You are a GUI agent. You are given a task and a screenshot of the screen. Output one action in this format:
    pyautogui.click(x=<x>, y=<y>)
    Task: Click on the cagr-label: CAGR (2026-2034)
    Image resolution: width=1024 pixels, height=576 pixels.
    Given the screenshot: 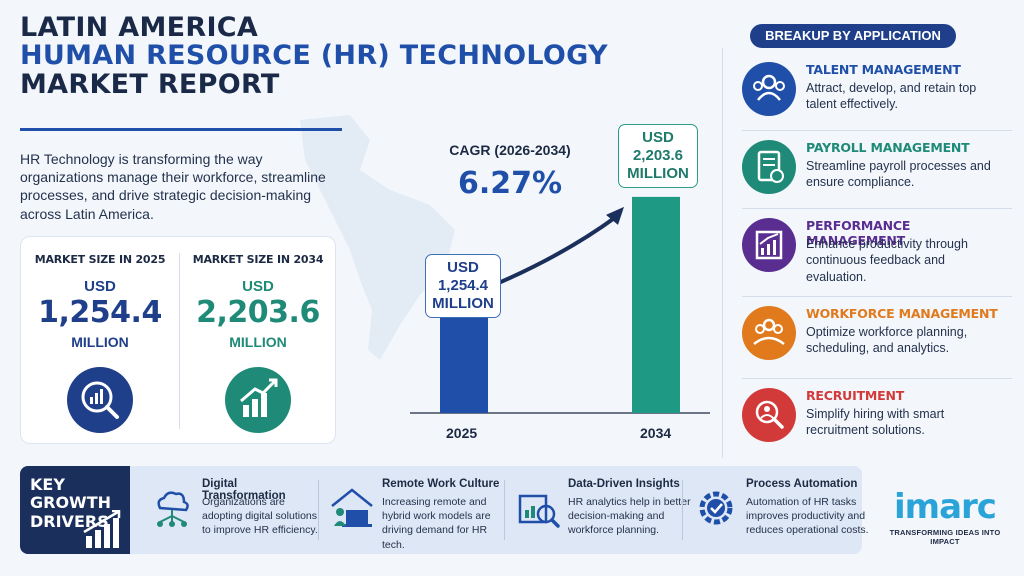 What is the action you would take?
    pyautogui.click(x=510, y=150)
    